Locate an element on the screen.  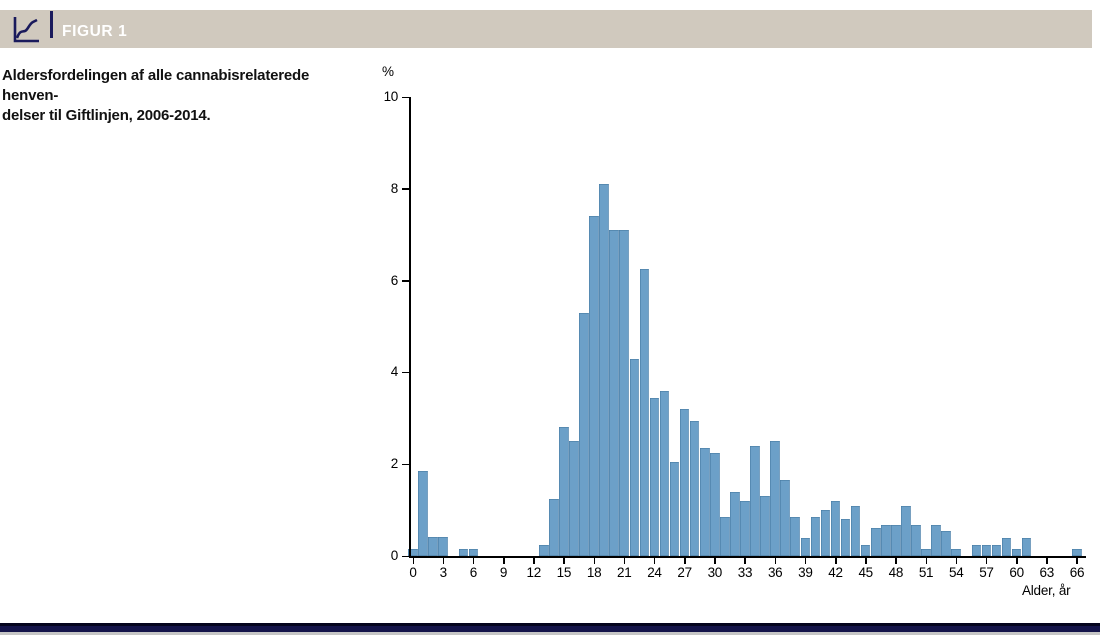
x-tick-label-66: 66 is located at coordinates (1077, 572).